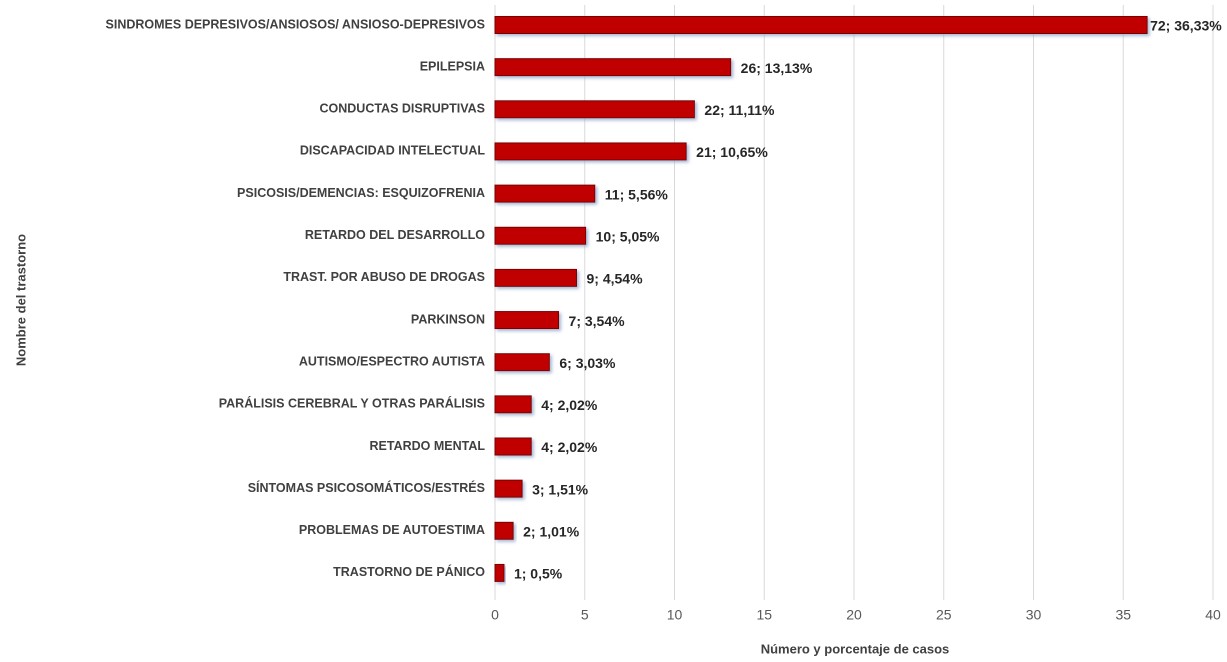 This screenshot has width=1227, height=662. I want to click on y-tick-label: PSICOSIS/DEMENCIAS: ESQUIZOFRENIA, so click(361, 193).